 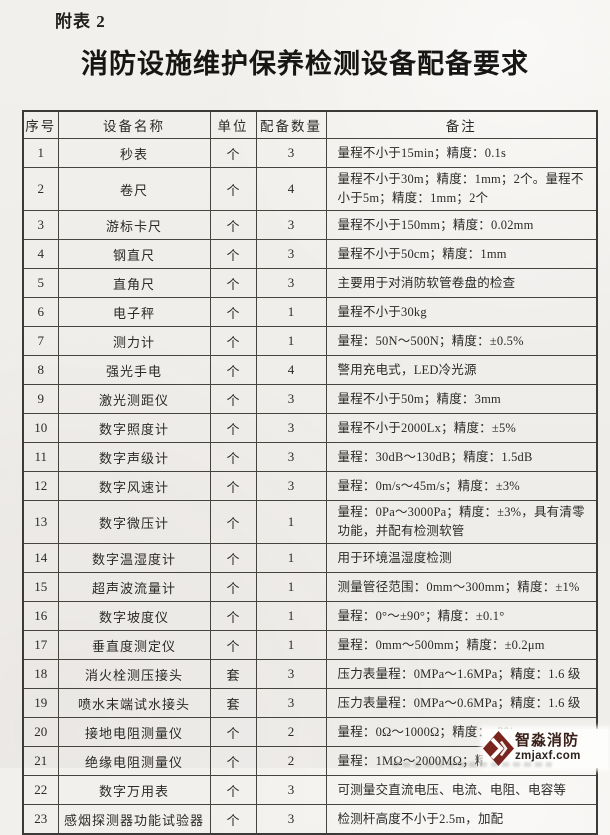 I want to click on table-row: 16 数字坡度仪个 1 量程：0°～±90°；精度：±0.1°, so click(x=310, y=616).